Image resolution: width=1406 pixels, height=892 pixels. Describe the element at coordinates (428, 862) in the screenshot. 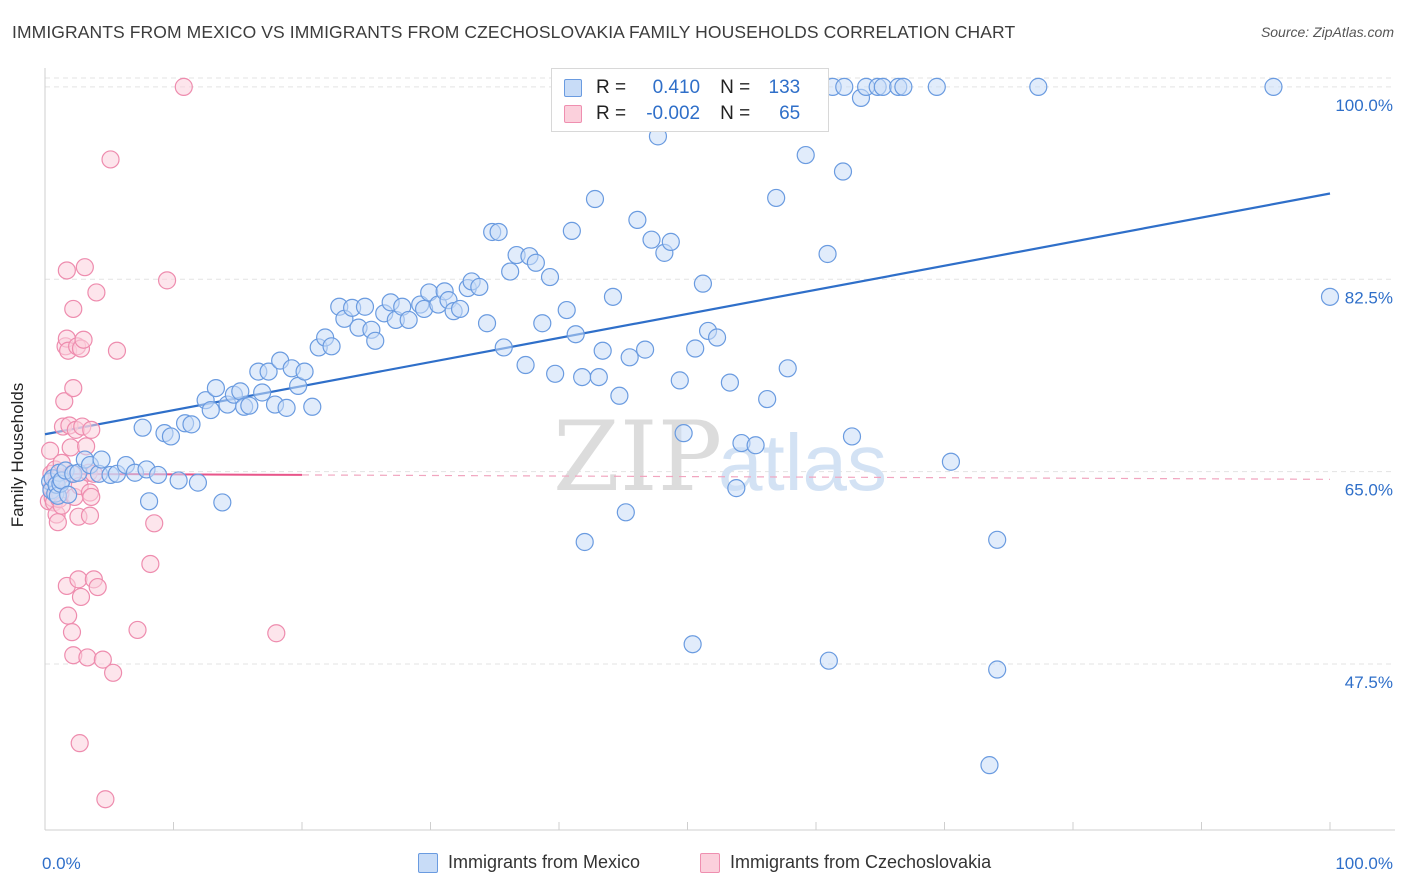

I see `legend-mexico-swatch` at that location.